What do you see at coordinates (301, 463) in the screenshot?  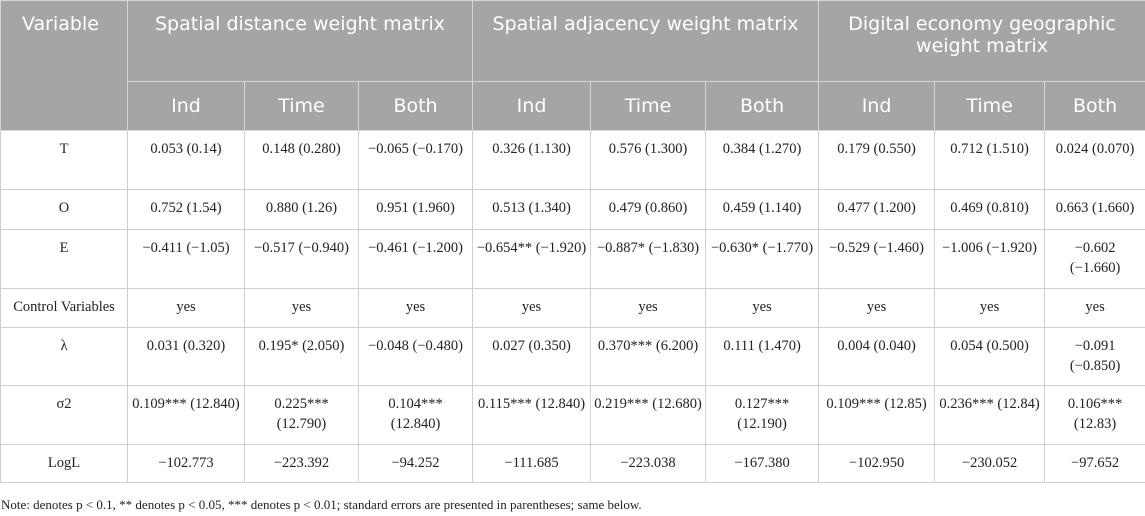 I see `table-cell: −223.392` at bounding box center [301, 463].